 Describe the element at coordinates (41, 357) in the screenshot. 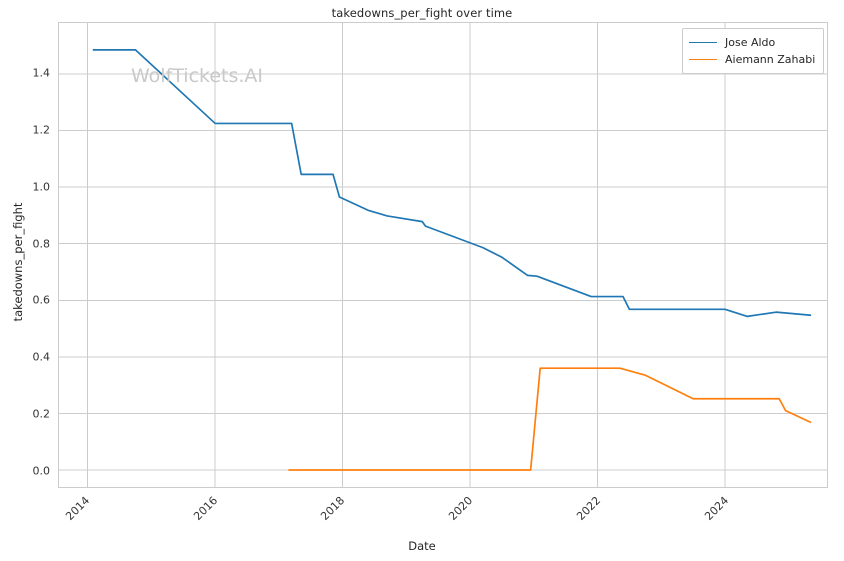

I see `y-tick-label: 0.4` at that location.